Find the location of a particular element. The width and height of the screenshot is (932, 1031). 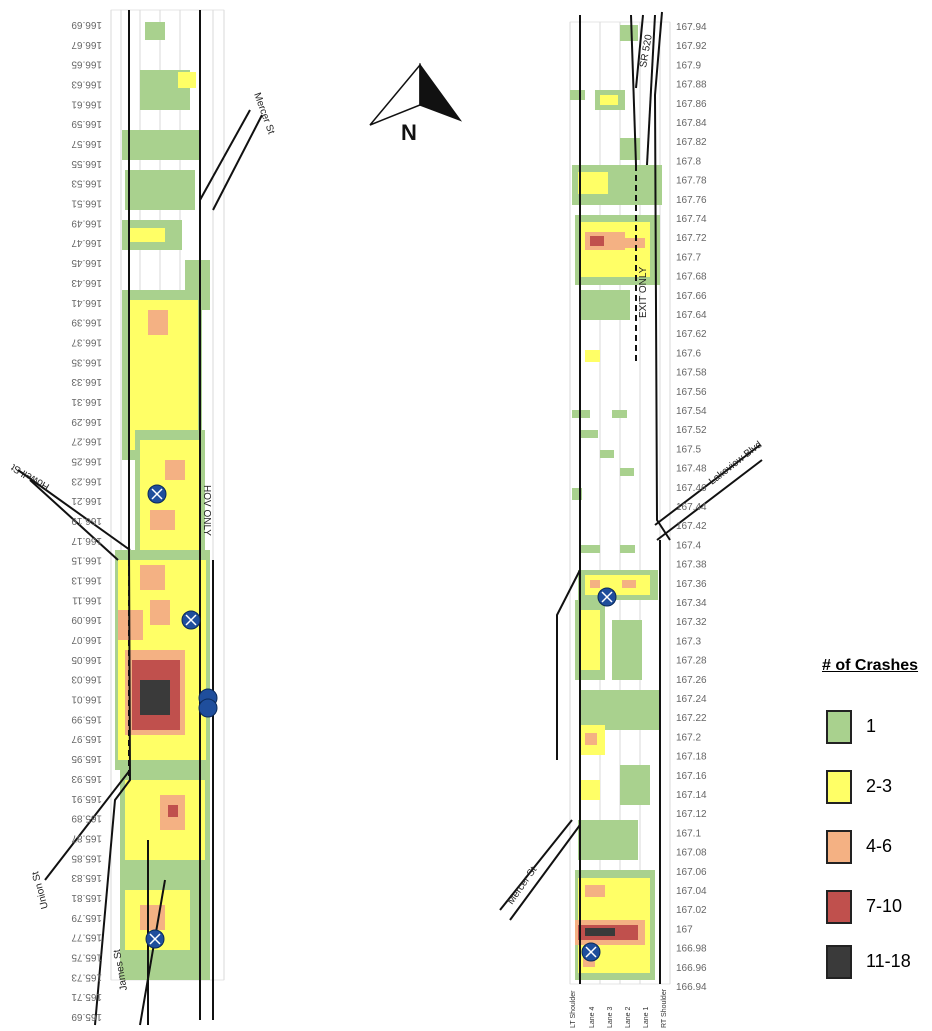

left-milepost-label: 165.87 is located at coordinates (86, 837).